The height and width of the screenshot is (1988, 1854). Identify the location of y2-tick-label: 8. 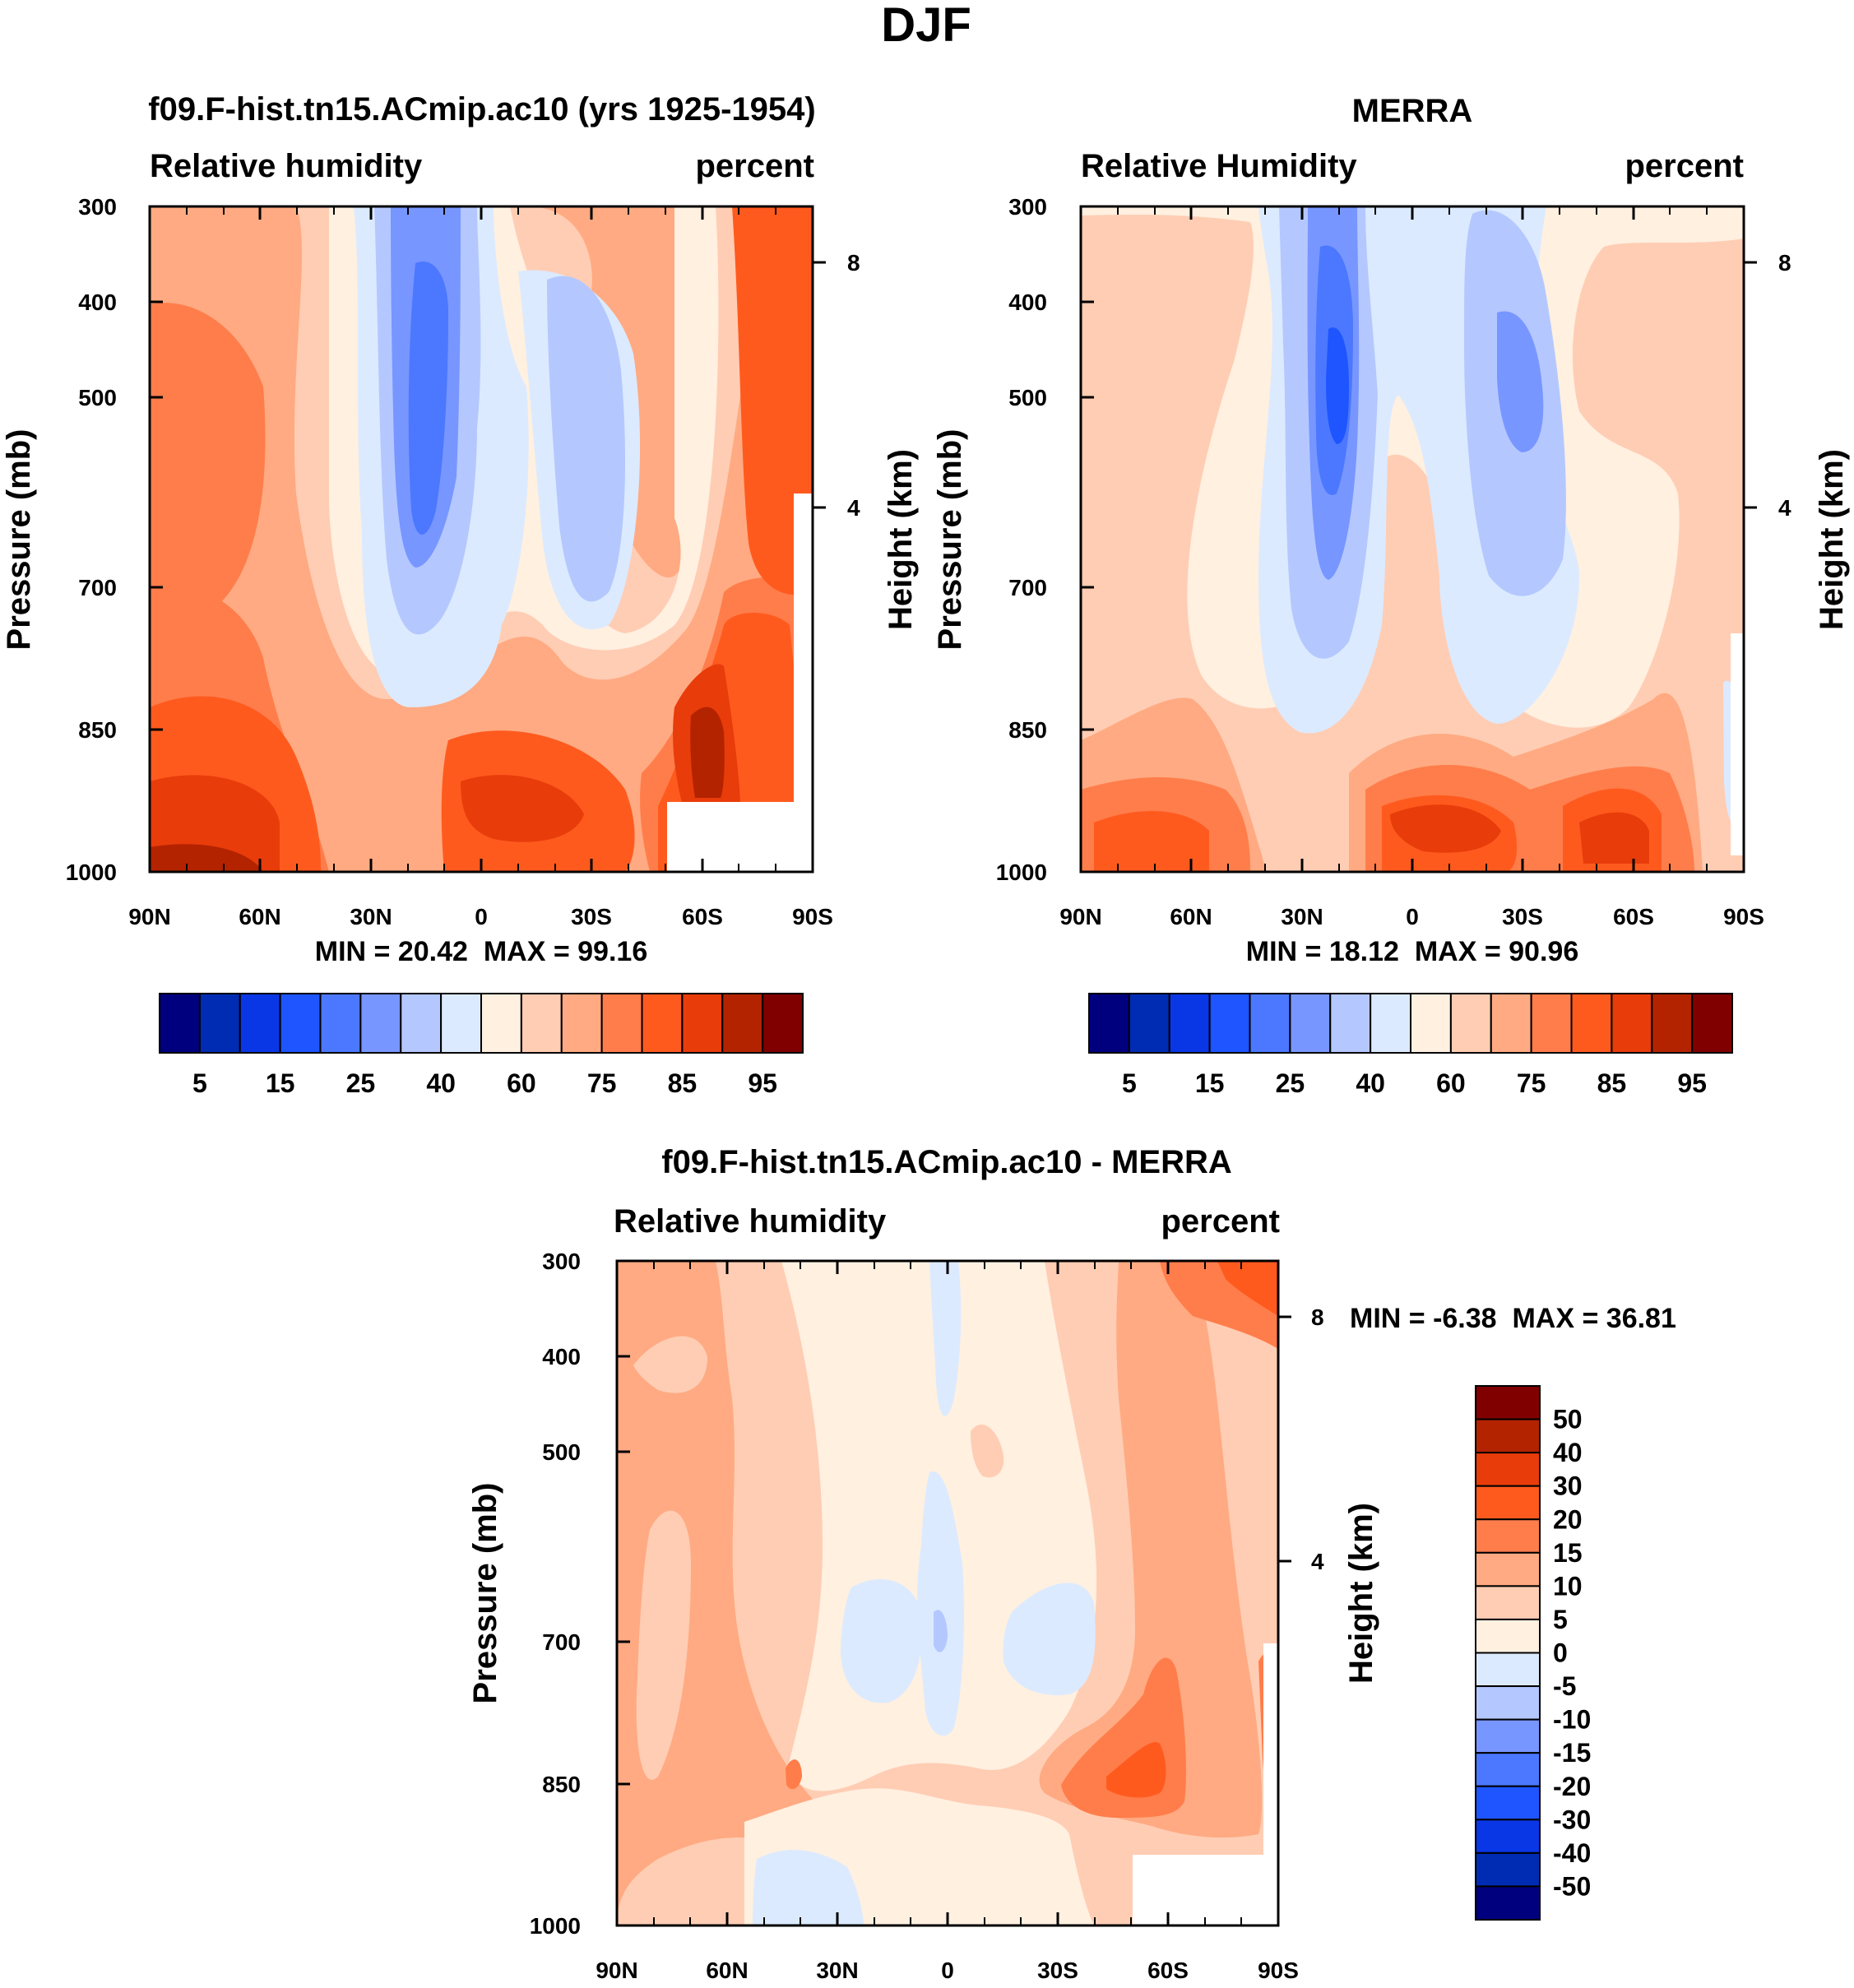
(1784, 263).